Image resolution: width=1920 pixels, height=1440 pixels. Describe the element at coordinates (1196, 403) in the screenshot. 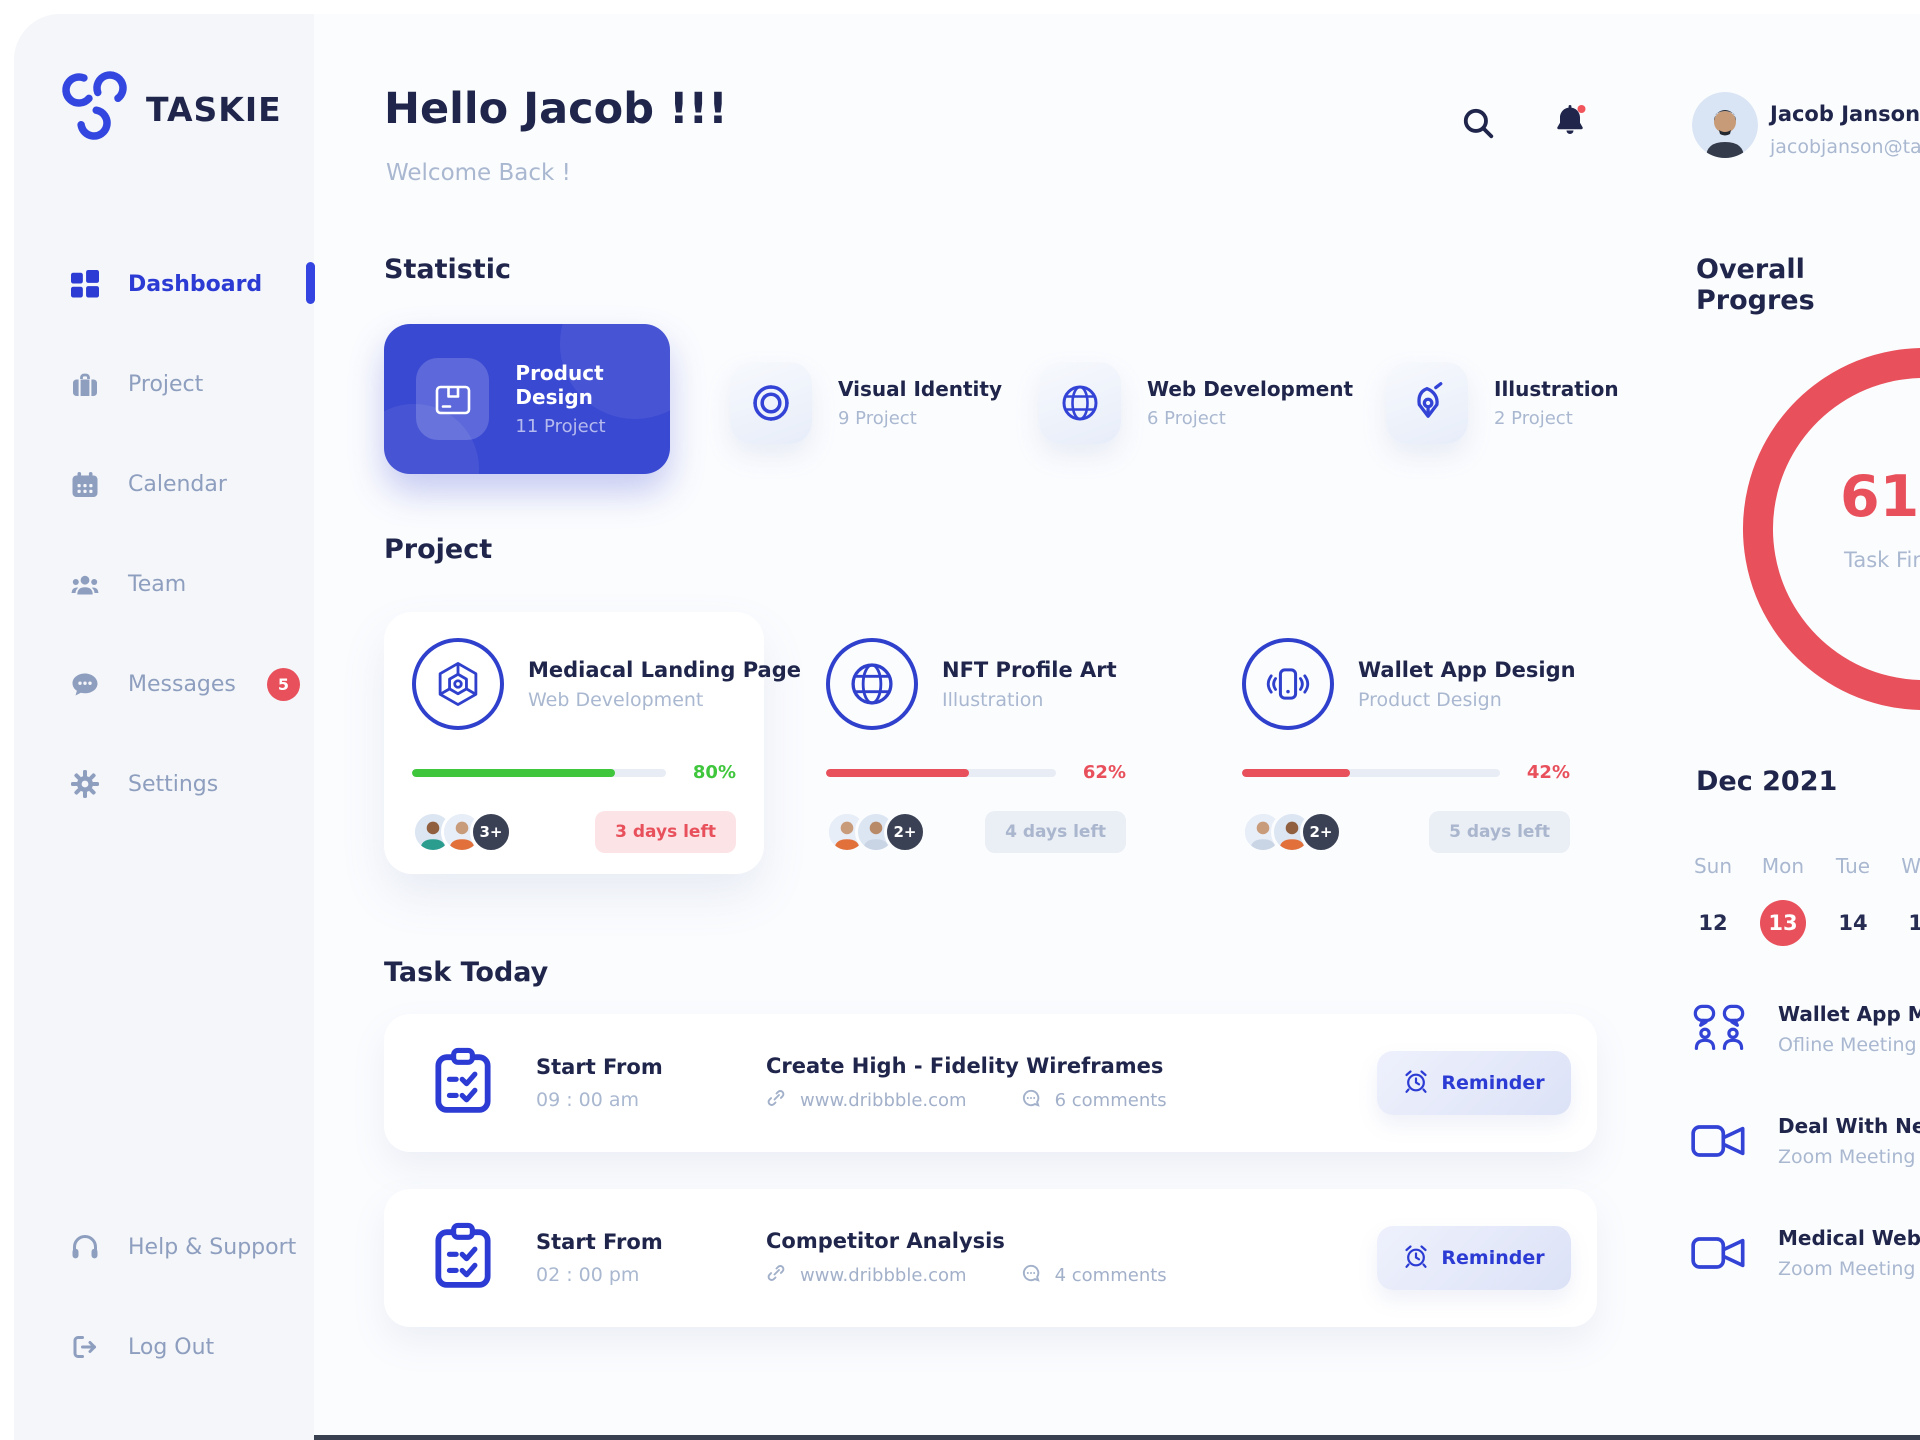

I see `stat-card-web-development: Web Development 6 Project` at that location.